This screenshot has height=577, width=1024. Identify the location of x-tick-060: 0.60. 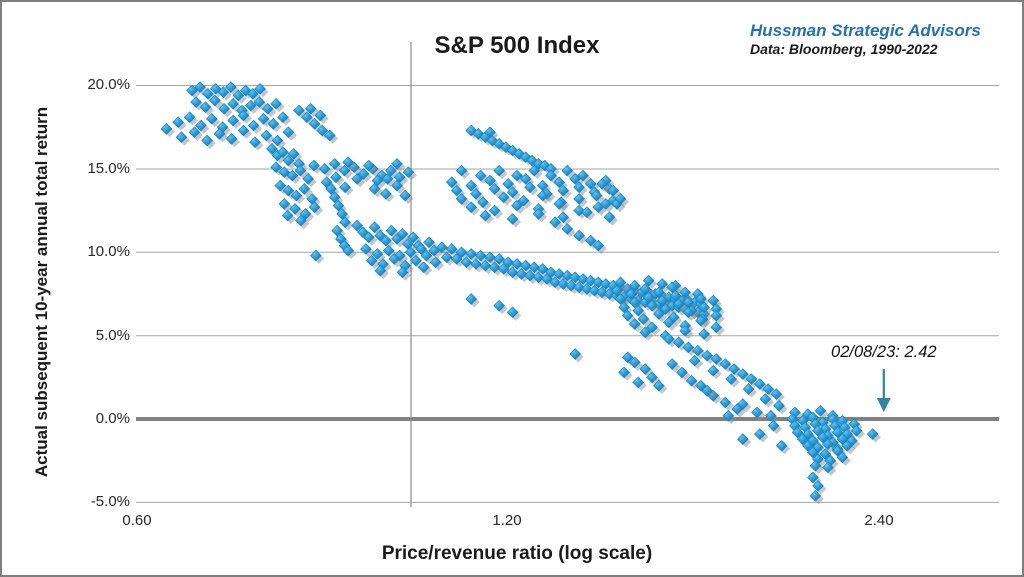
(137, 520).